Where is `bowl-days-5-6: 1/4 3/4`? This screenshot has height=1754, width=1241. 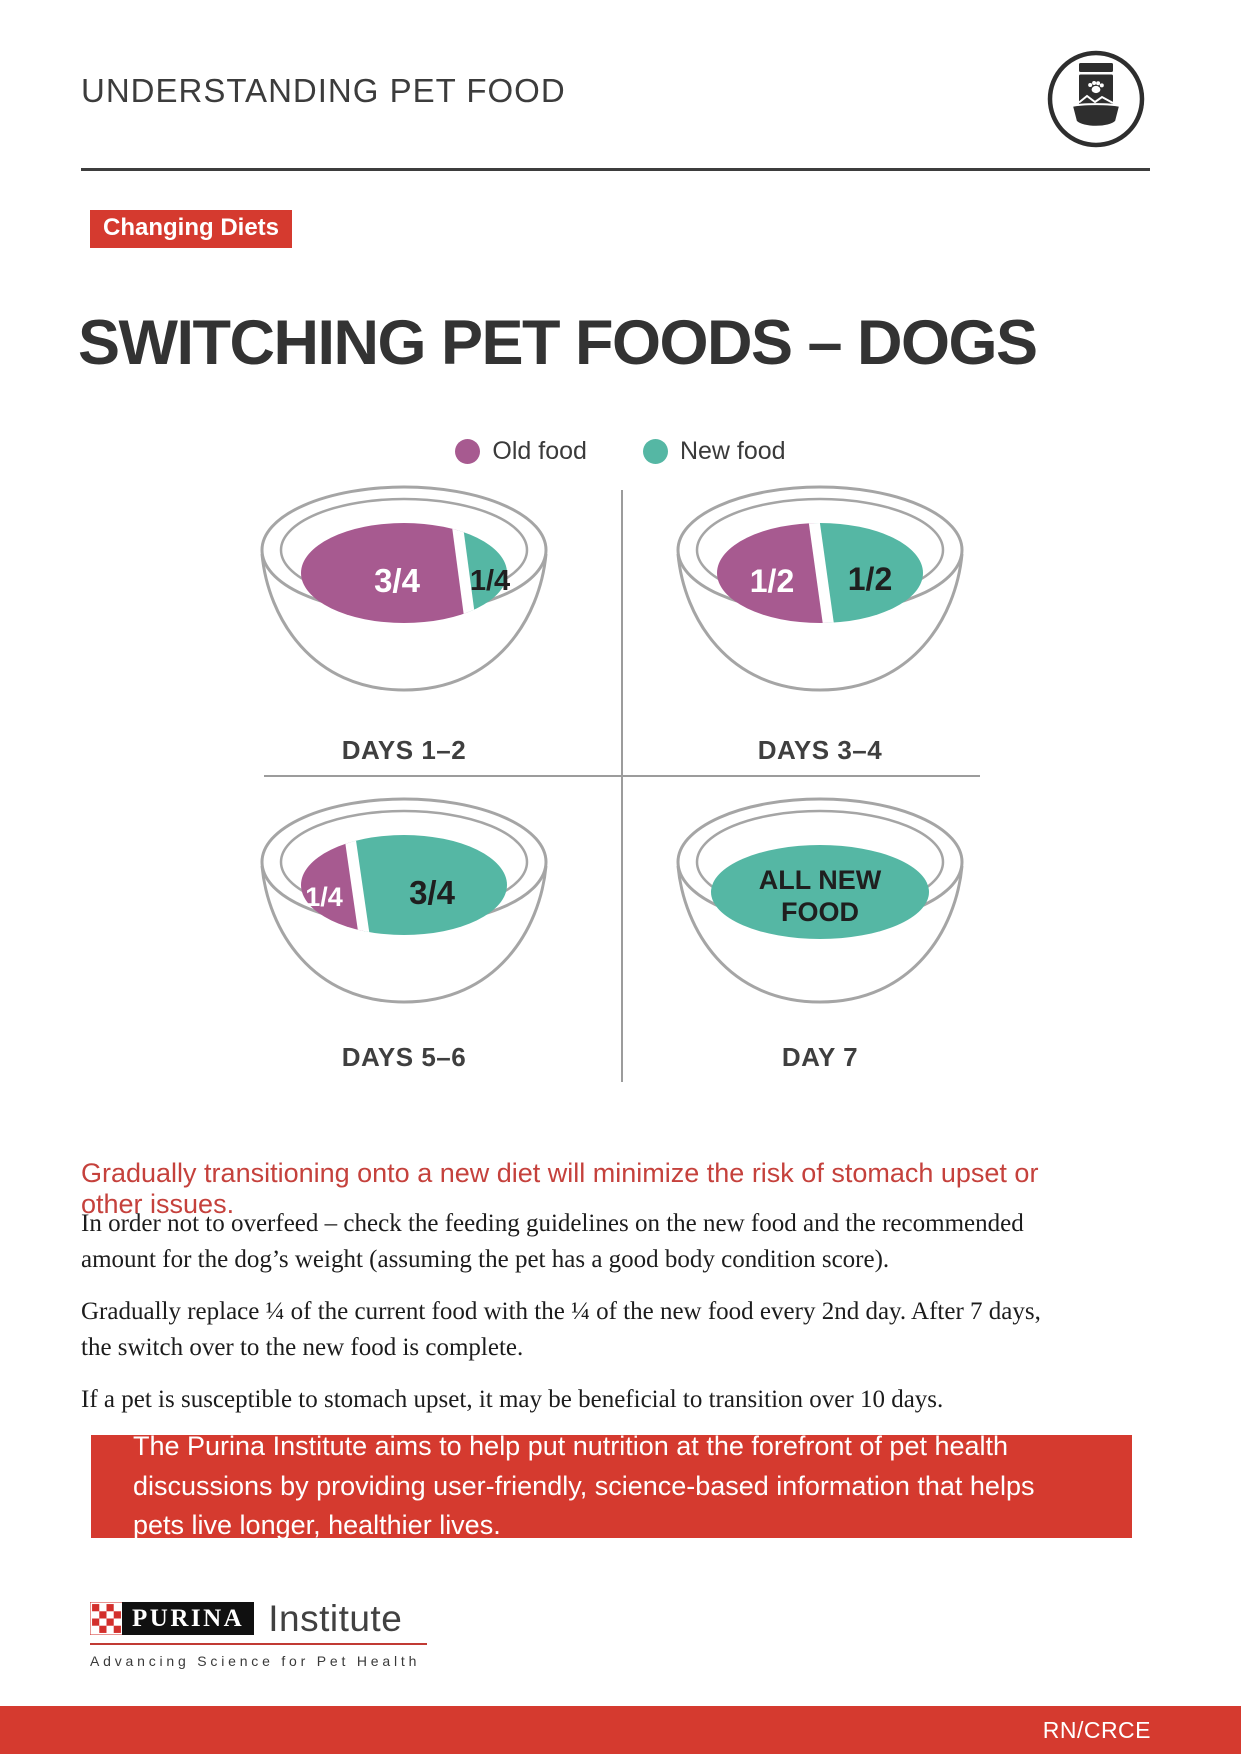
bowl-days-5-6: 1/4 3/4 is located at coordinates (404, 908).